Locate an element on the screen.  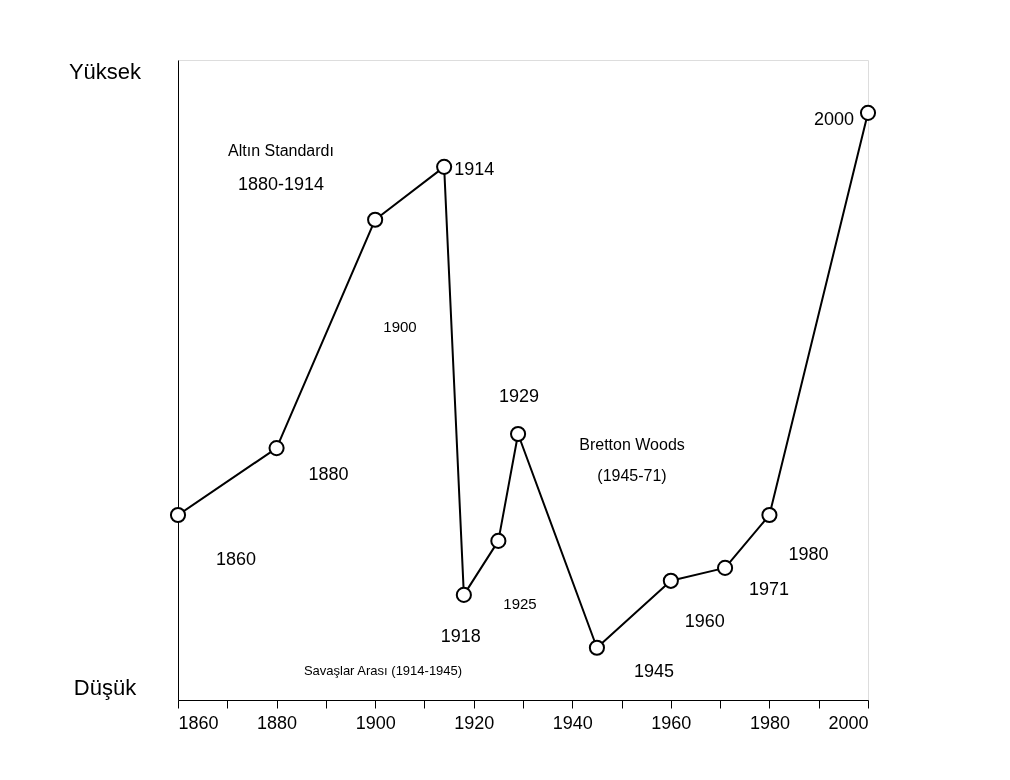
annotation: Altın Standardı is located at coordinates (281, 150).